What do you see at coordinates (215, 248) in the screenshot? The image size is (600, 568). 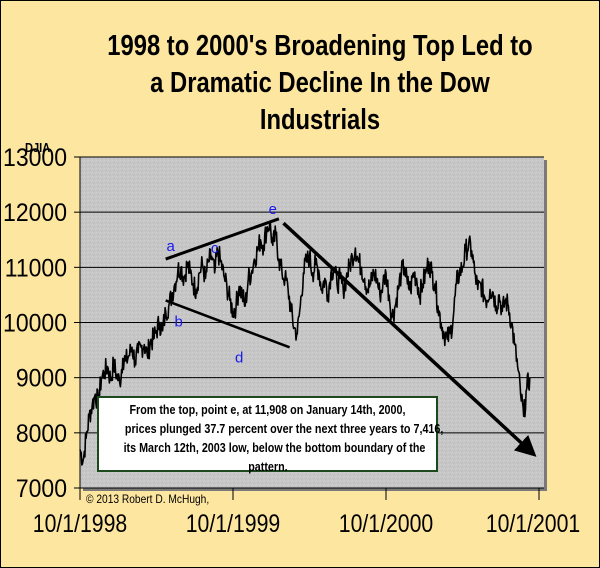 I see `point-label-c: c` at bounding box center [215, 248].